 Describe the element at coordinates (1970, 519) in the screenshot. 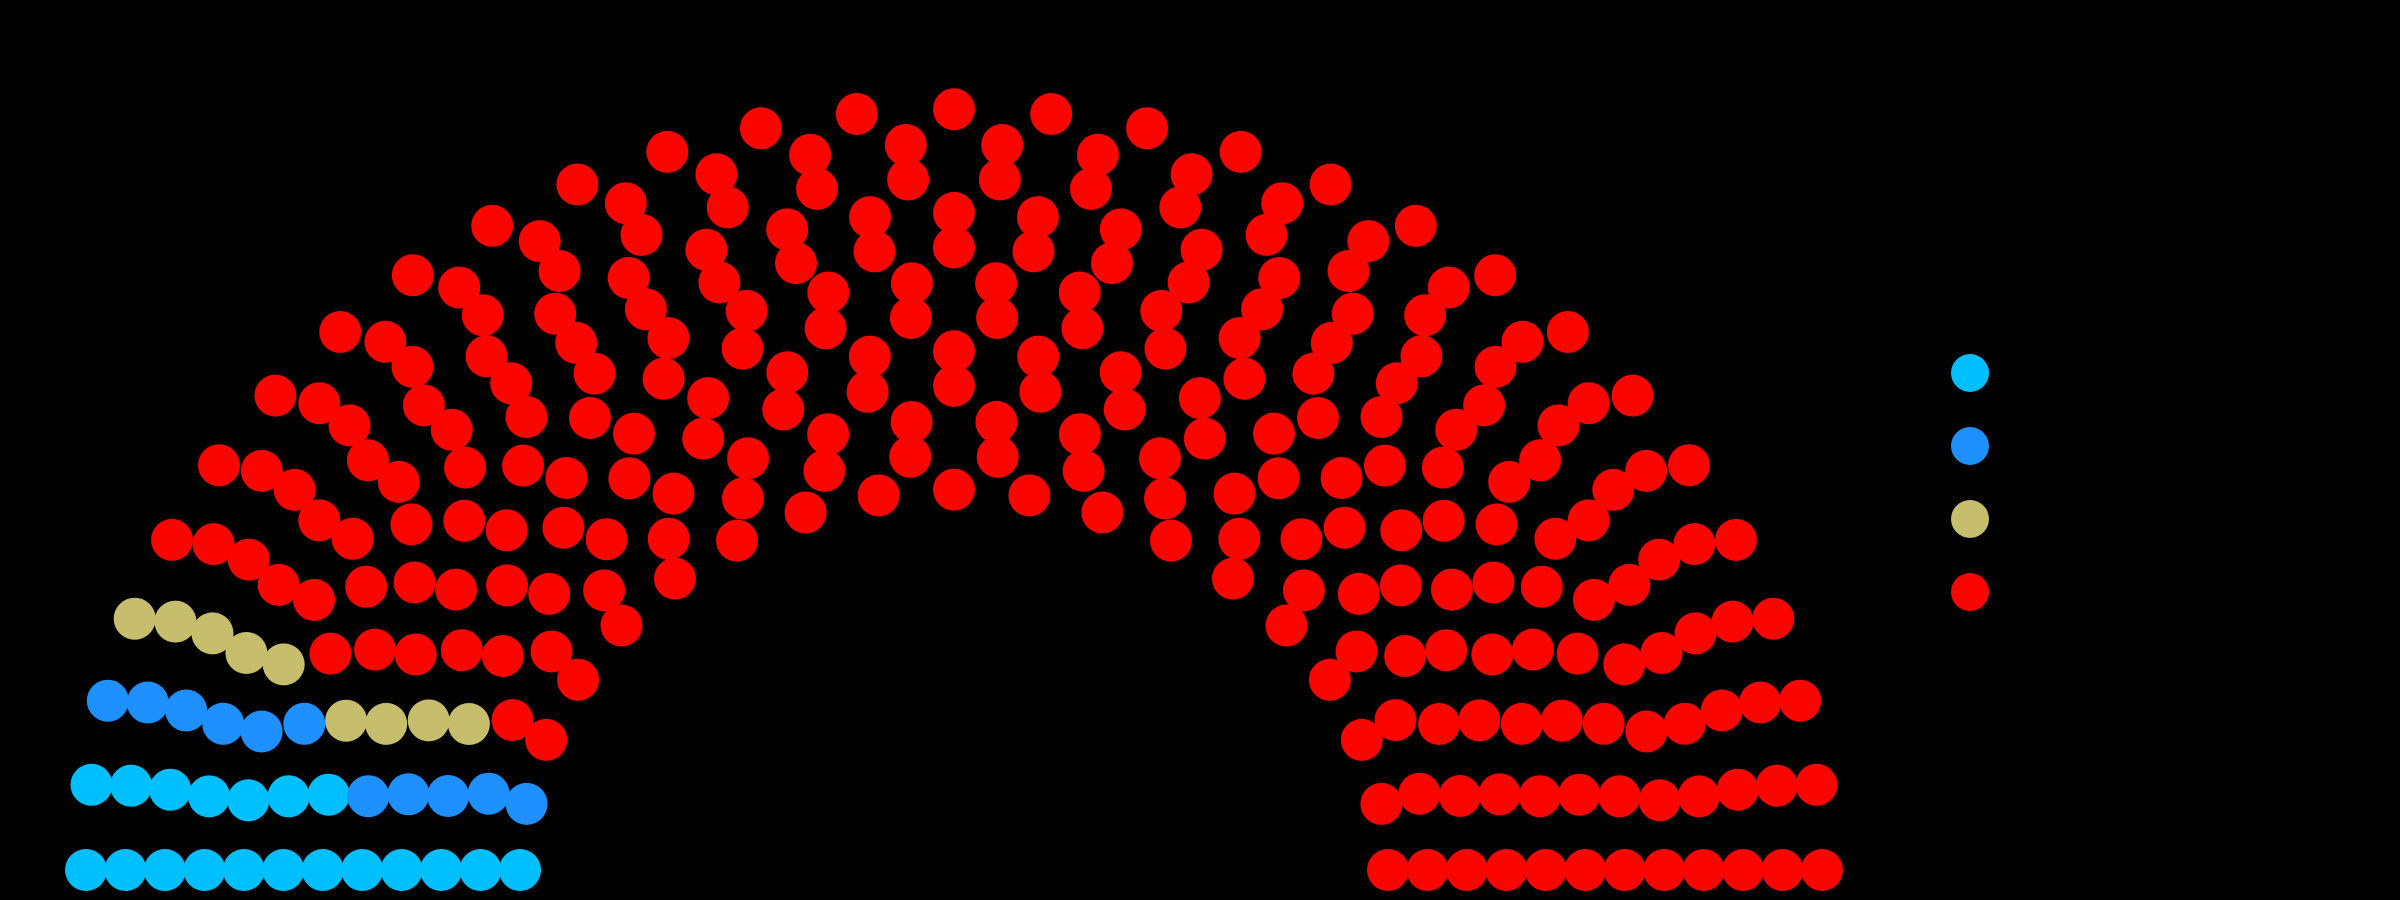

I see `legend-khaki-swatch` at that location.